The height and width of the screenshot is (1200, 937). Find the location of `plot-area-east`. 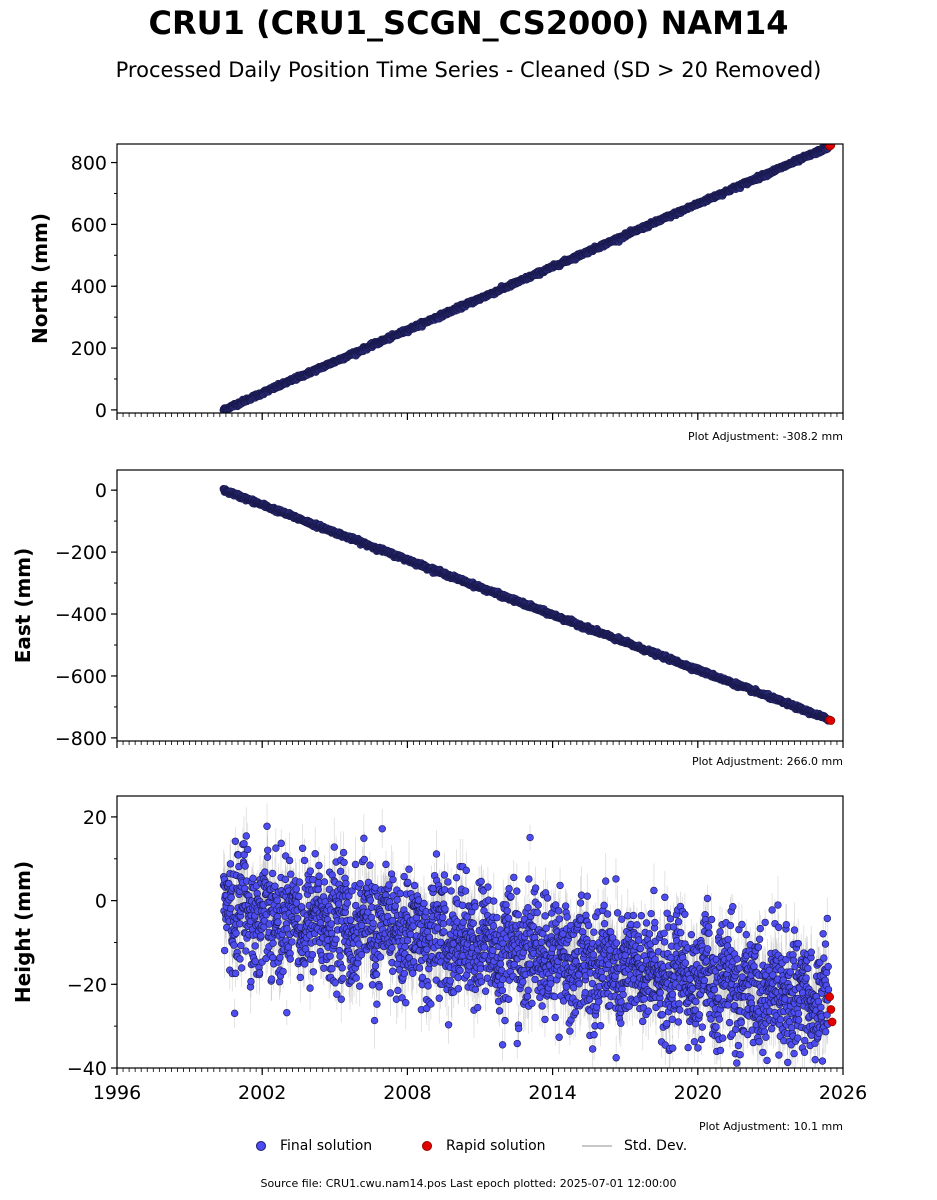

plot-area-east is located at coordinates (527, 605).